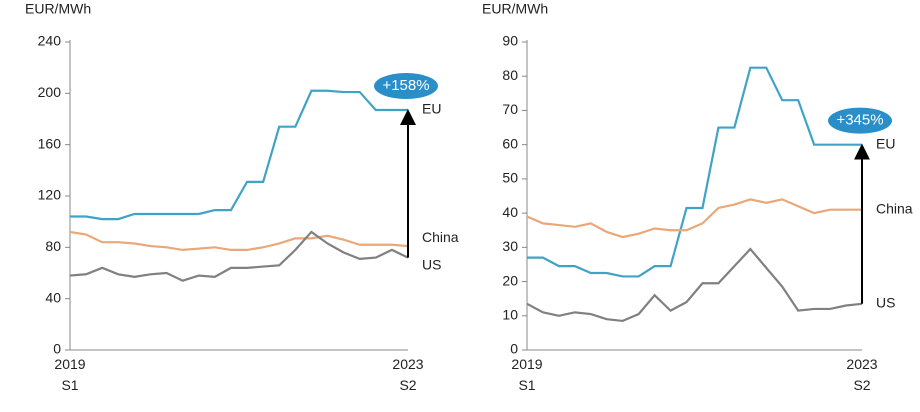  Describe the element at coordinates (510, 143) in the screenshot. I see `y-tick-label: 60` at that location.